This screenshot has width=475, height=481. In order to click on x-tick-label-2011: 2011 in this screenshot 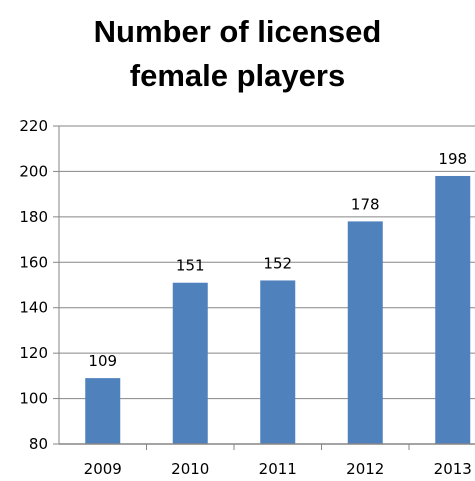, I will do `click(278, 469)`.